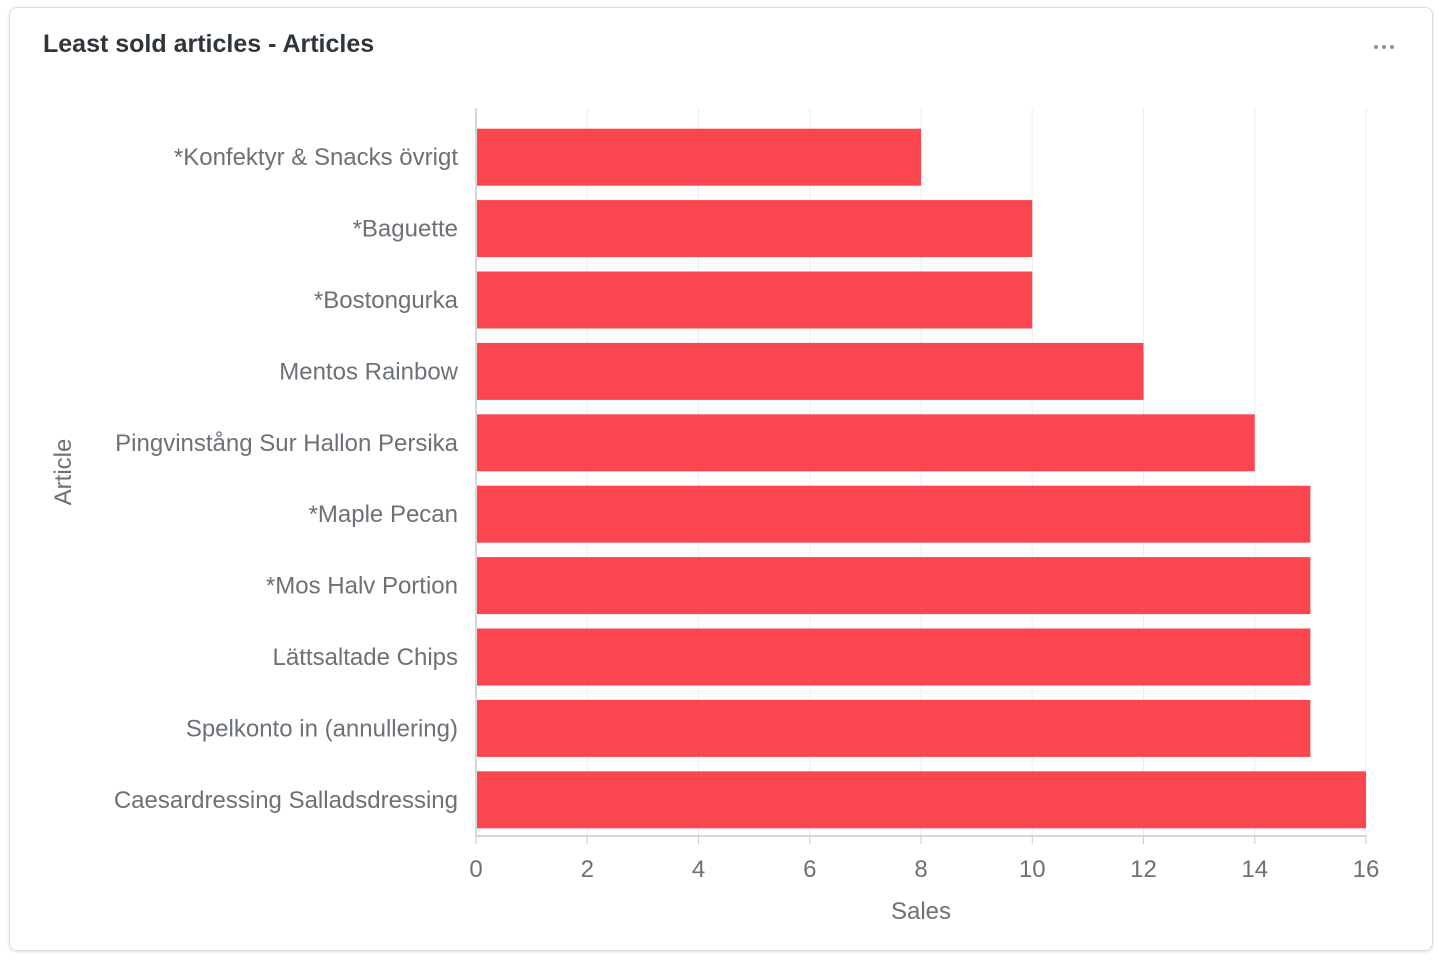 The height and width of the screenshot is (964, 1444). What do you see at coordinates (286, 443) in the screenshot?
I see `y-tick-label: Pingvinstång Sur Hallon Persika` at bounding box center [286, 443].